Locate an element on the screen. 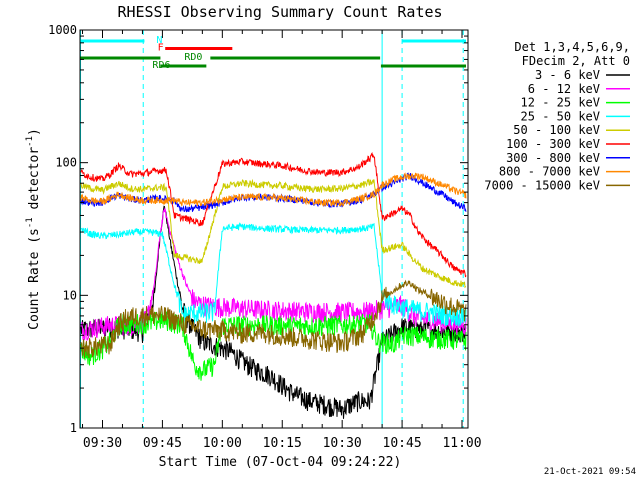  y-tick-label-2: 100 is located at coordinates (66, 163).